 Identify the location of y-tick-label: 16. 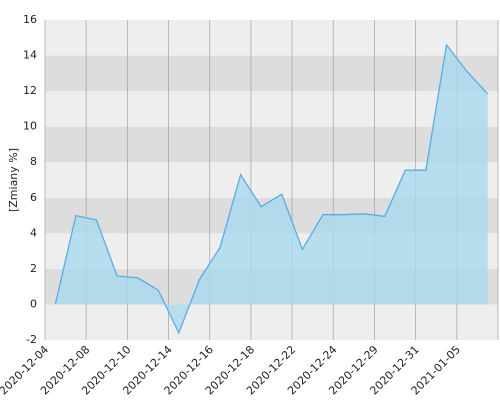
(30, 19).